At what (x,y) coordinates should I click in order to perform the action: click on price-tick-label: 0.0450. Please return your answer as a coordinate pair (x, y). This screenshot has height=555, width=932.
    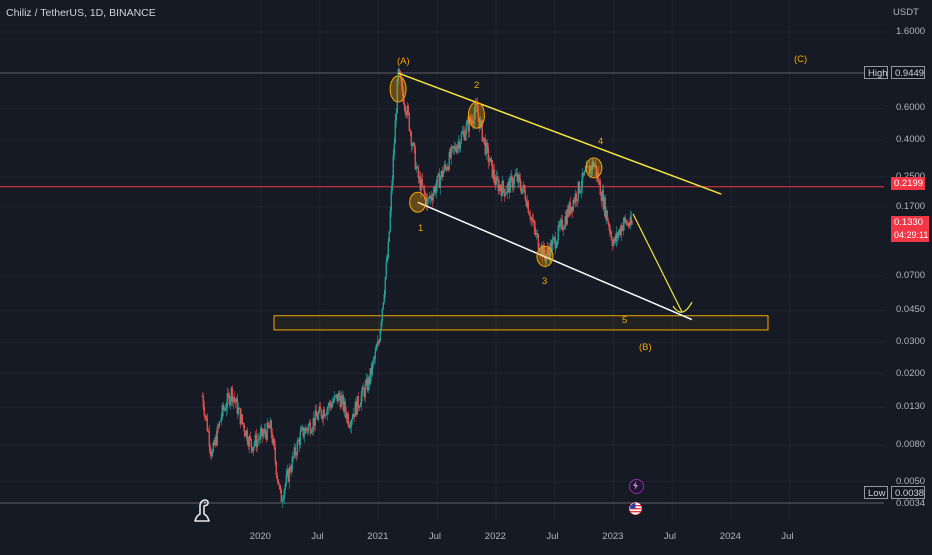
    Looking at the image, I should click on (911, 310).